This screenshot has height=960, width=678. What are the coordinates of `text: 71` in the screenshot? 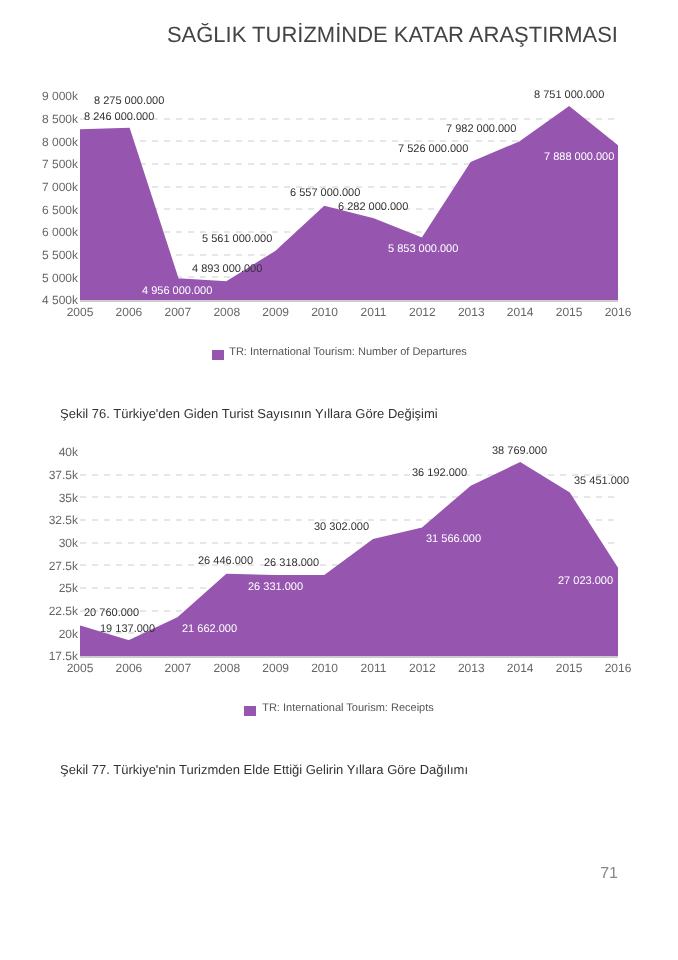 It's located at (609, 873).